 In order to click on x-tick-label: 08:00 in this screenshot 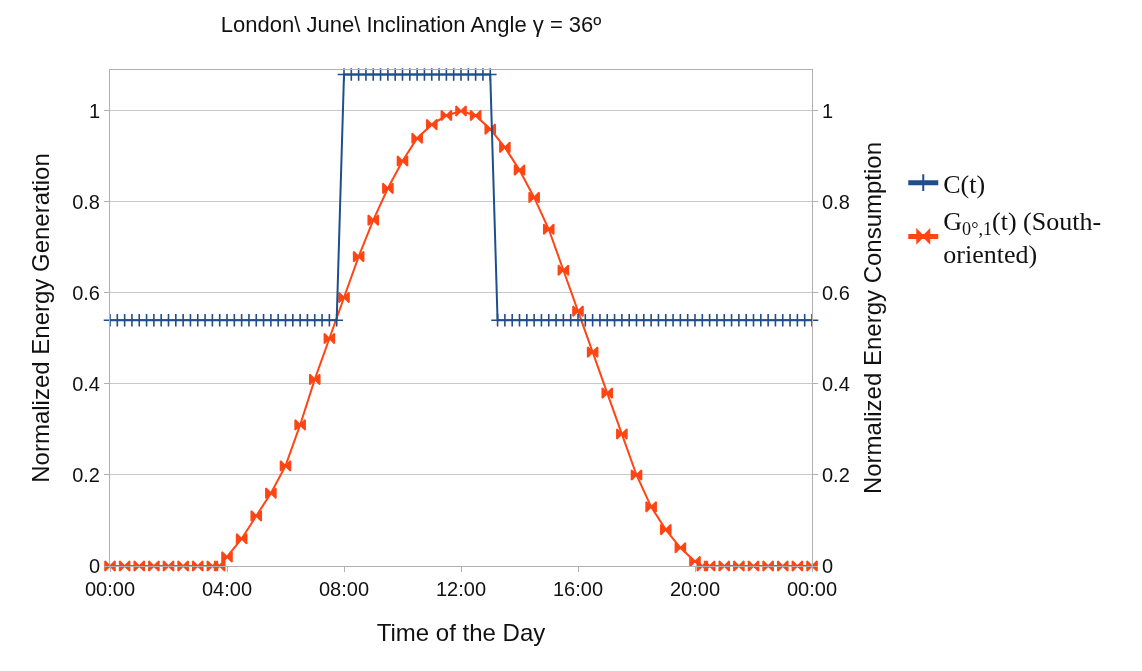, I will do `click(344, 589)`.